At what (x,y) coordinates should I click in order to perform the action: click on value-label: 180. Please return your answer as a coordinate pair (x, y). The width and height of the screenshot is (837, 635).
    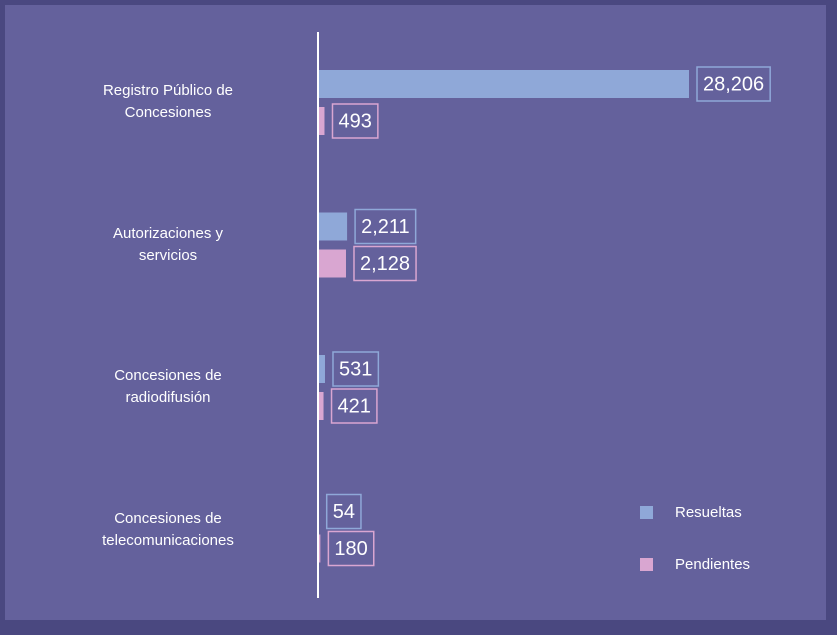
    Looking at the image, I should click on (350, 549).